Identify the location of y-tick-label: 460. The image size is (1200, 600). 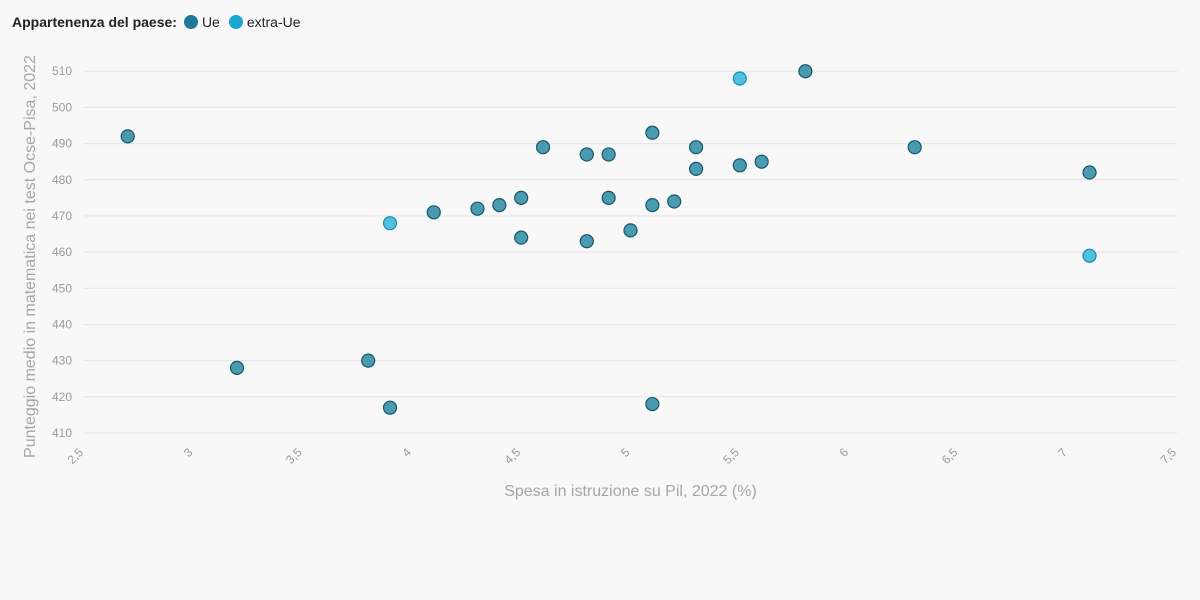
(62, 252).